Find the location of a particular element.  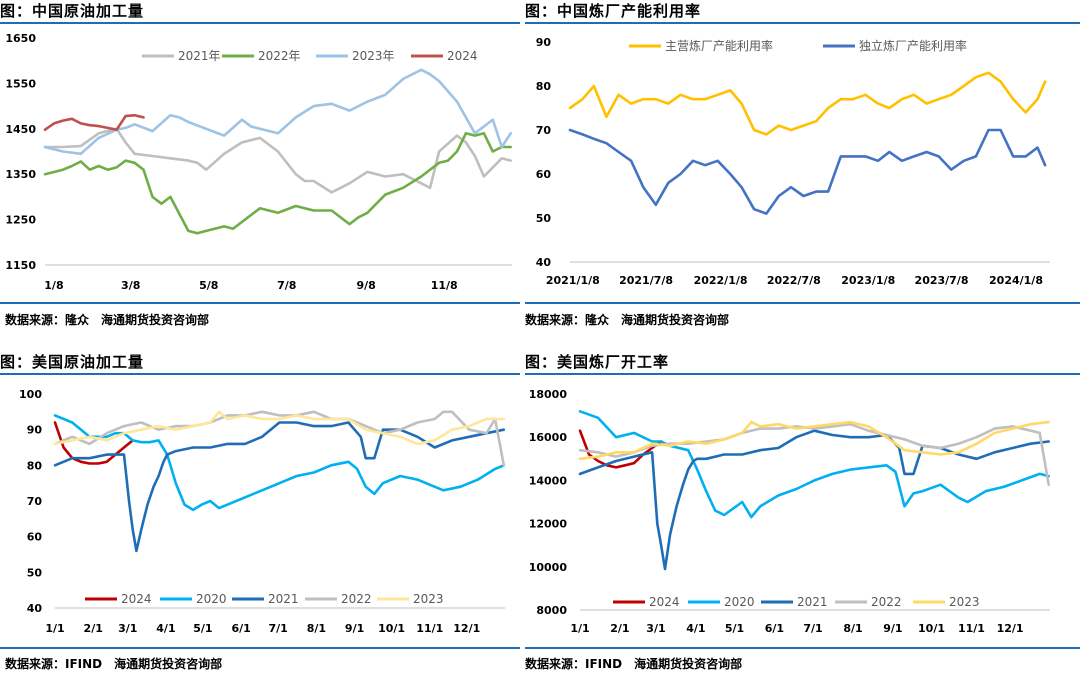

y-tick-label: 1550 is located at coordinates (20, 83).